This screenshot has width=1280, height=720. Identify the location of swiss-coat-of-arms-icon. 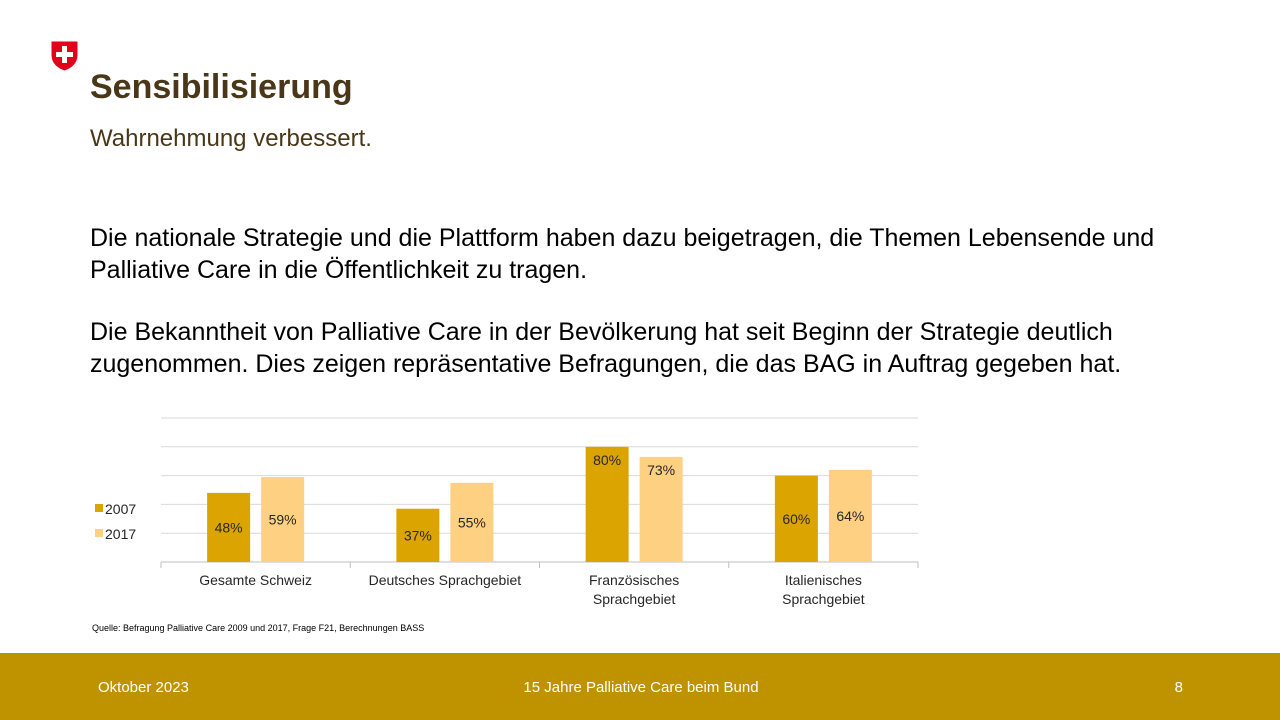
(64, 56).